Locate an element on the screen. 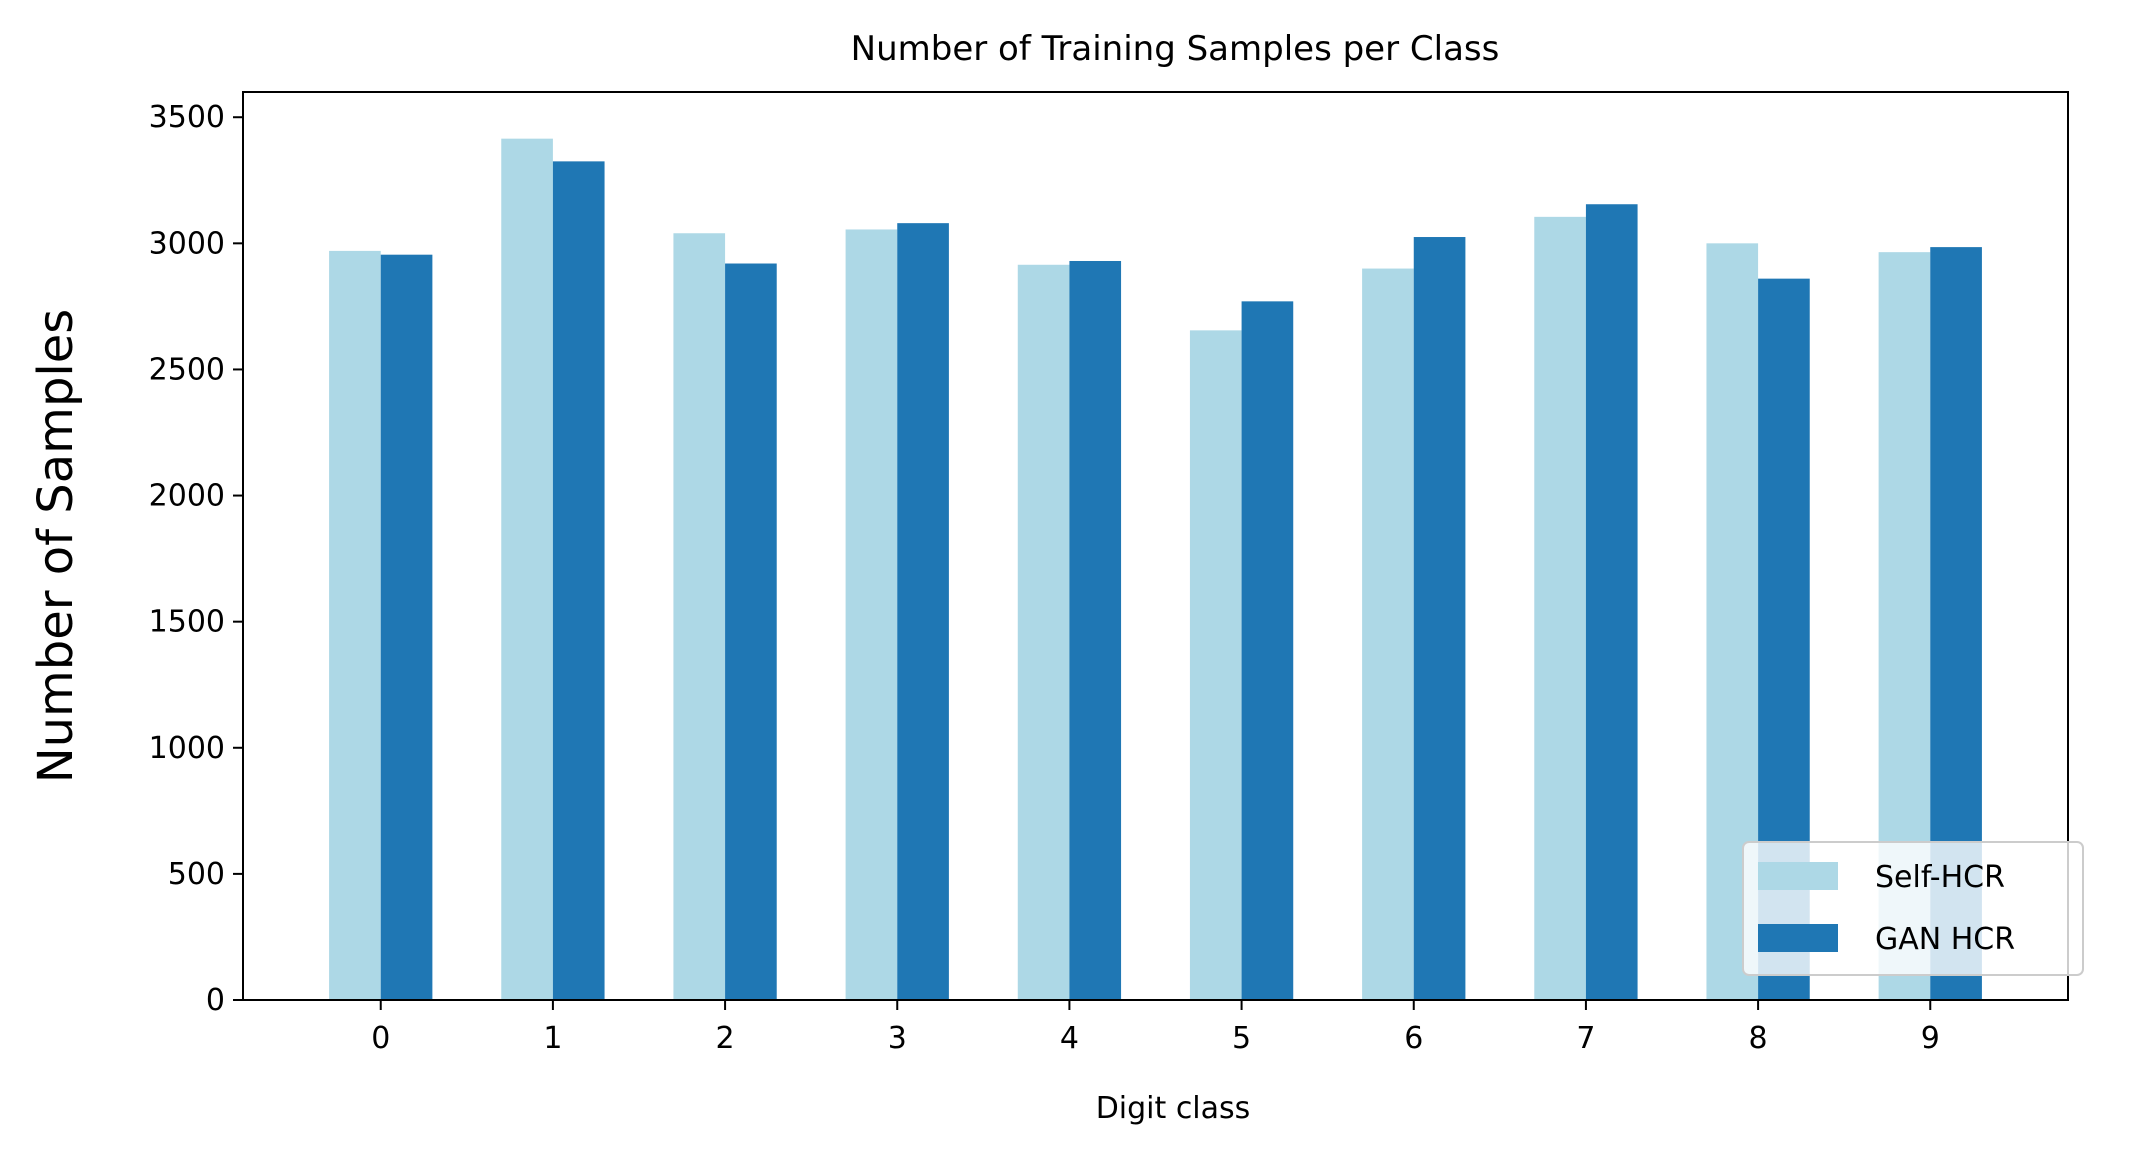 The image size is (2131, 1158). x-axis: 0 1 2 3 4 5 6 7 8 9 is located at coordinates (1155, 1028).